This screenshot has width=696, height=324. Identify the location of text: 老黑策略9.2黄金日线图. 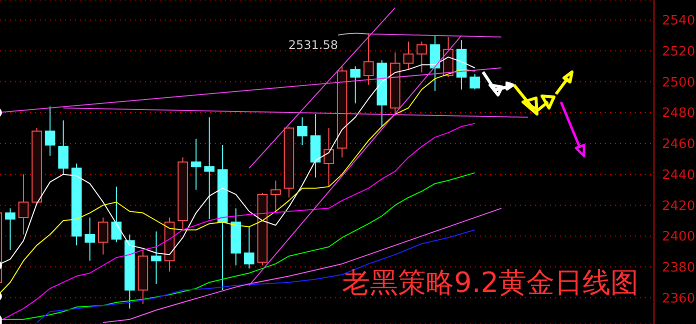
(490, 283).